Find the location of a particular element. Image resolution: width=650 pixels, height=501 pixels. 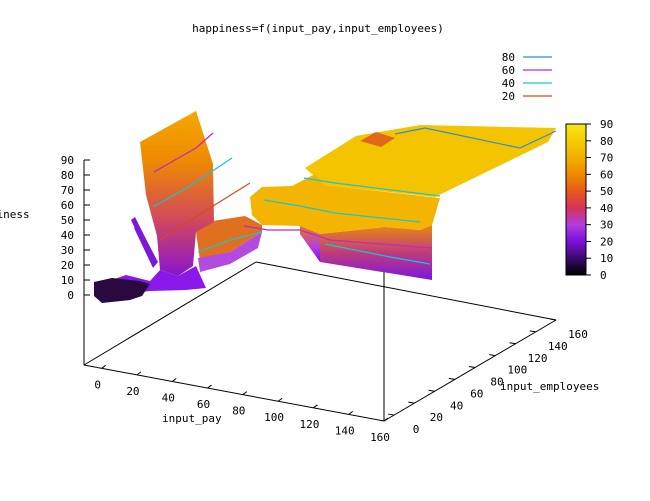

back-right-edge is located at coordinates (406, 291).